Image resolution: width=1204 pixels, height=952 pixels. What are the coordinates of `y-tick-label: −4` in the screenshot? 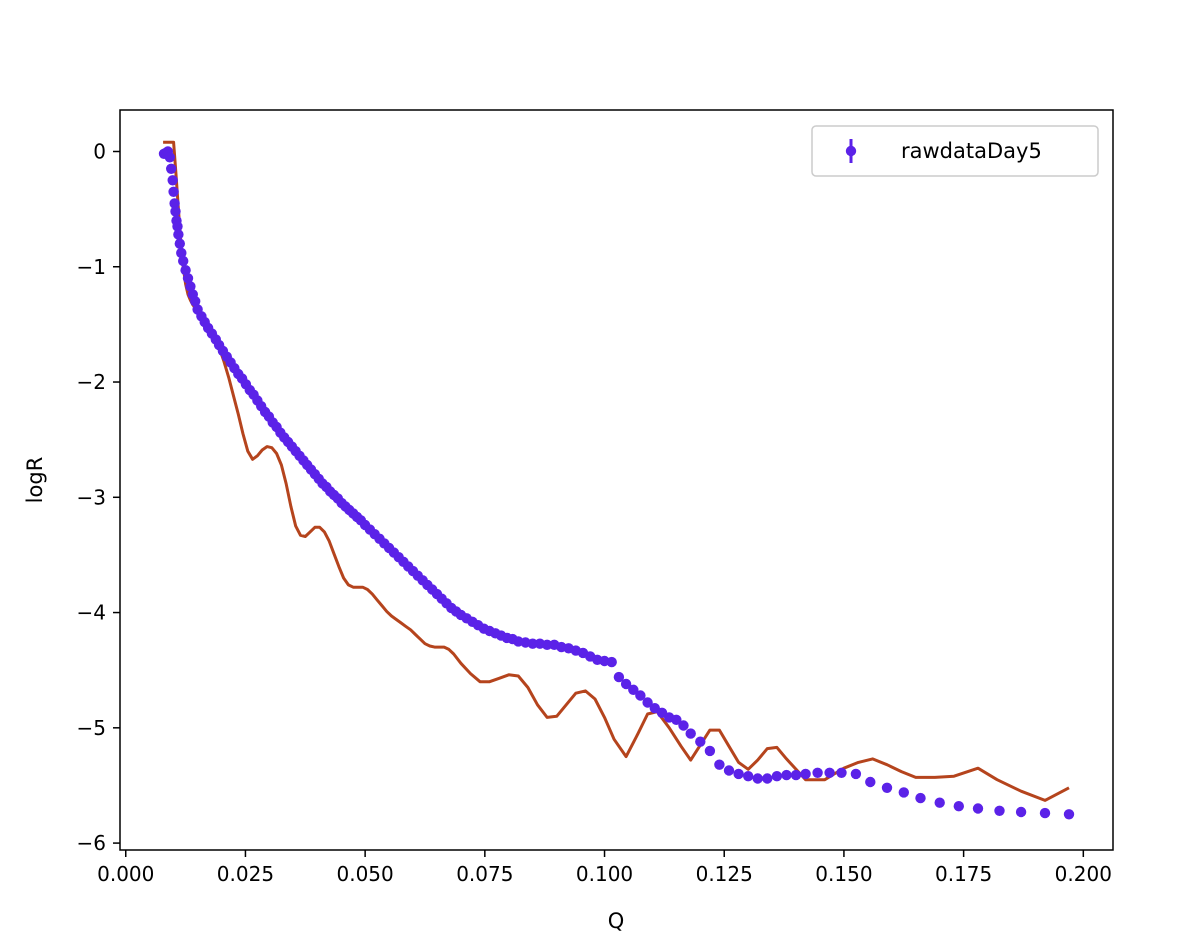 It's located at (91, 613).